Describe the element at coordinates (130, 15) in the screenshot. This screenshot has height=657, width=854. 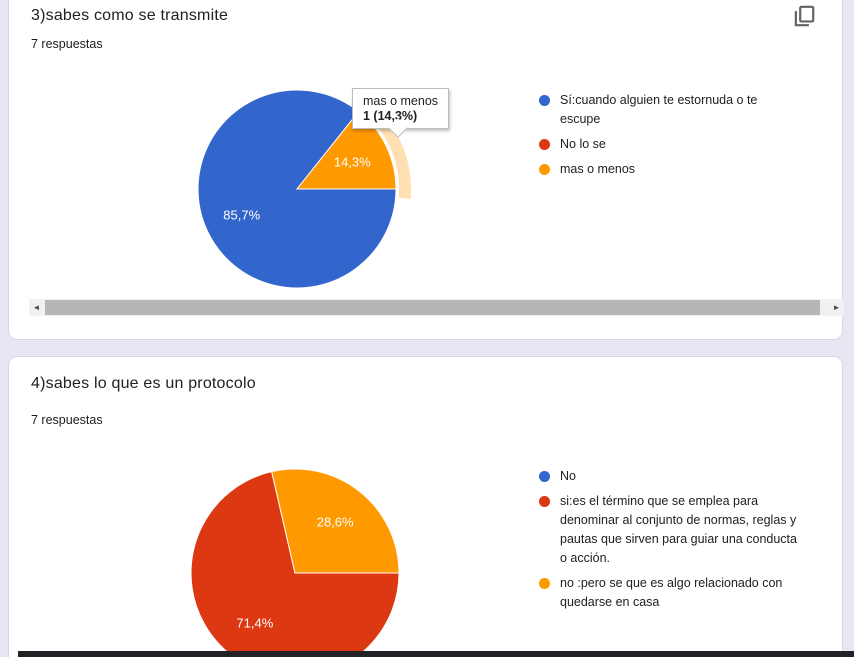
I see `question-title: 3)sabes como se transmite` at that location.